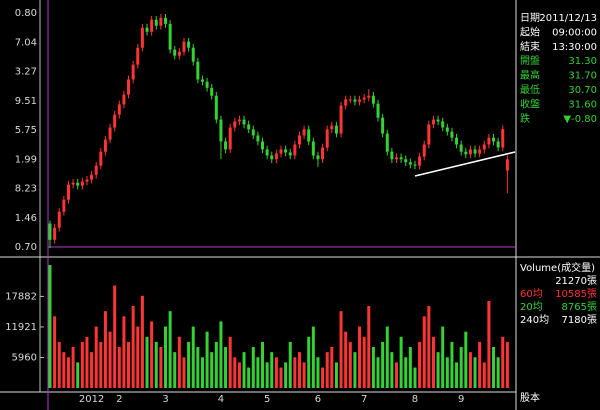  What do you see at coordinates (221, 399) in the screenshot?
I see `x-tick-label: 4` at bounding box center [221, 399].